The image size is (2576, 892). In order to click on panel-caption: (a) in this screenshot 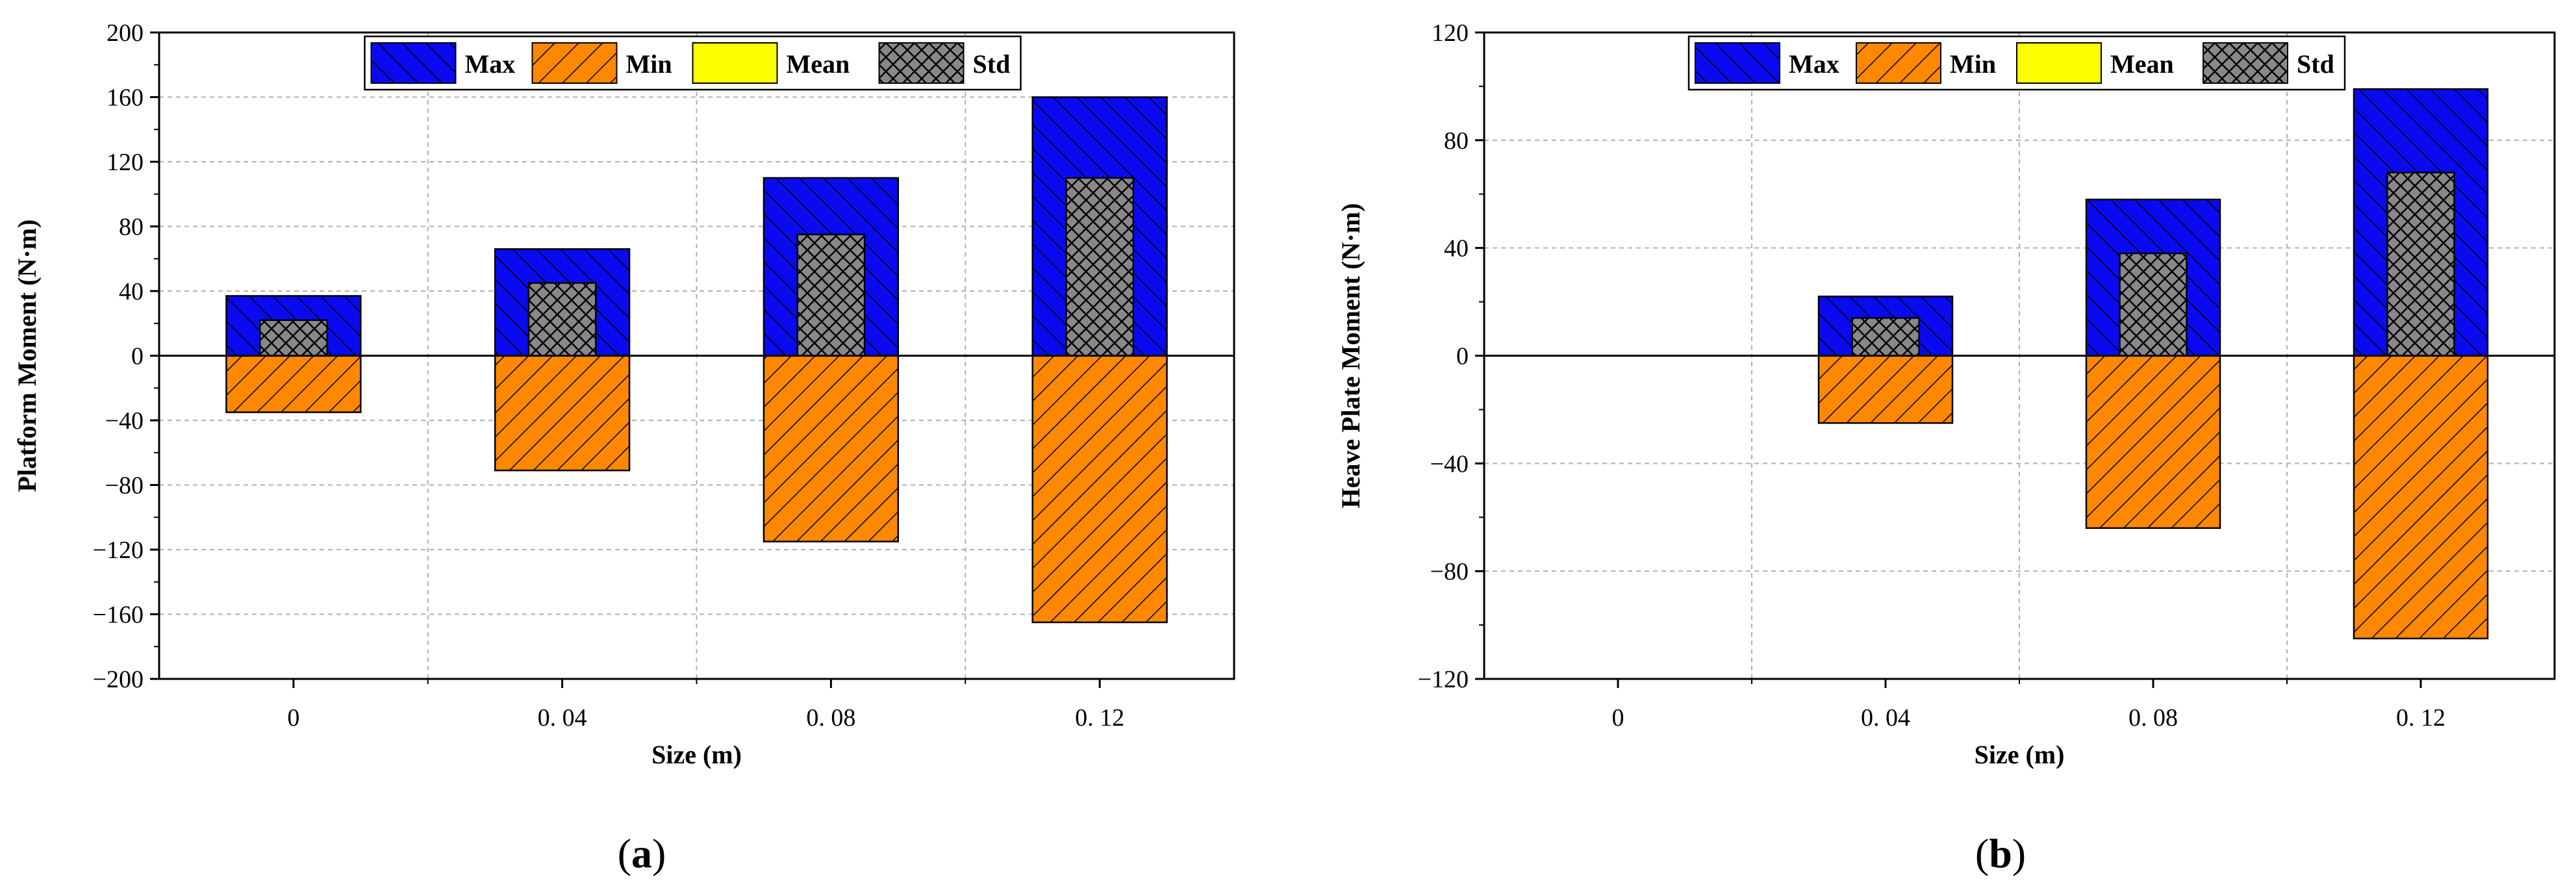, I will do `click(642, 853)`.